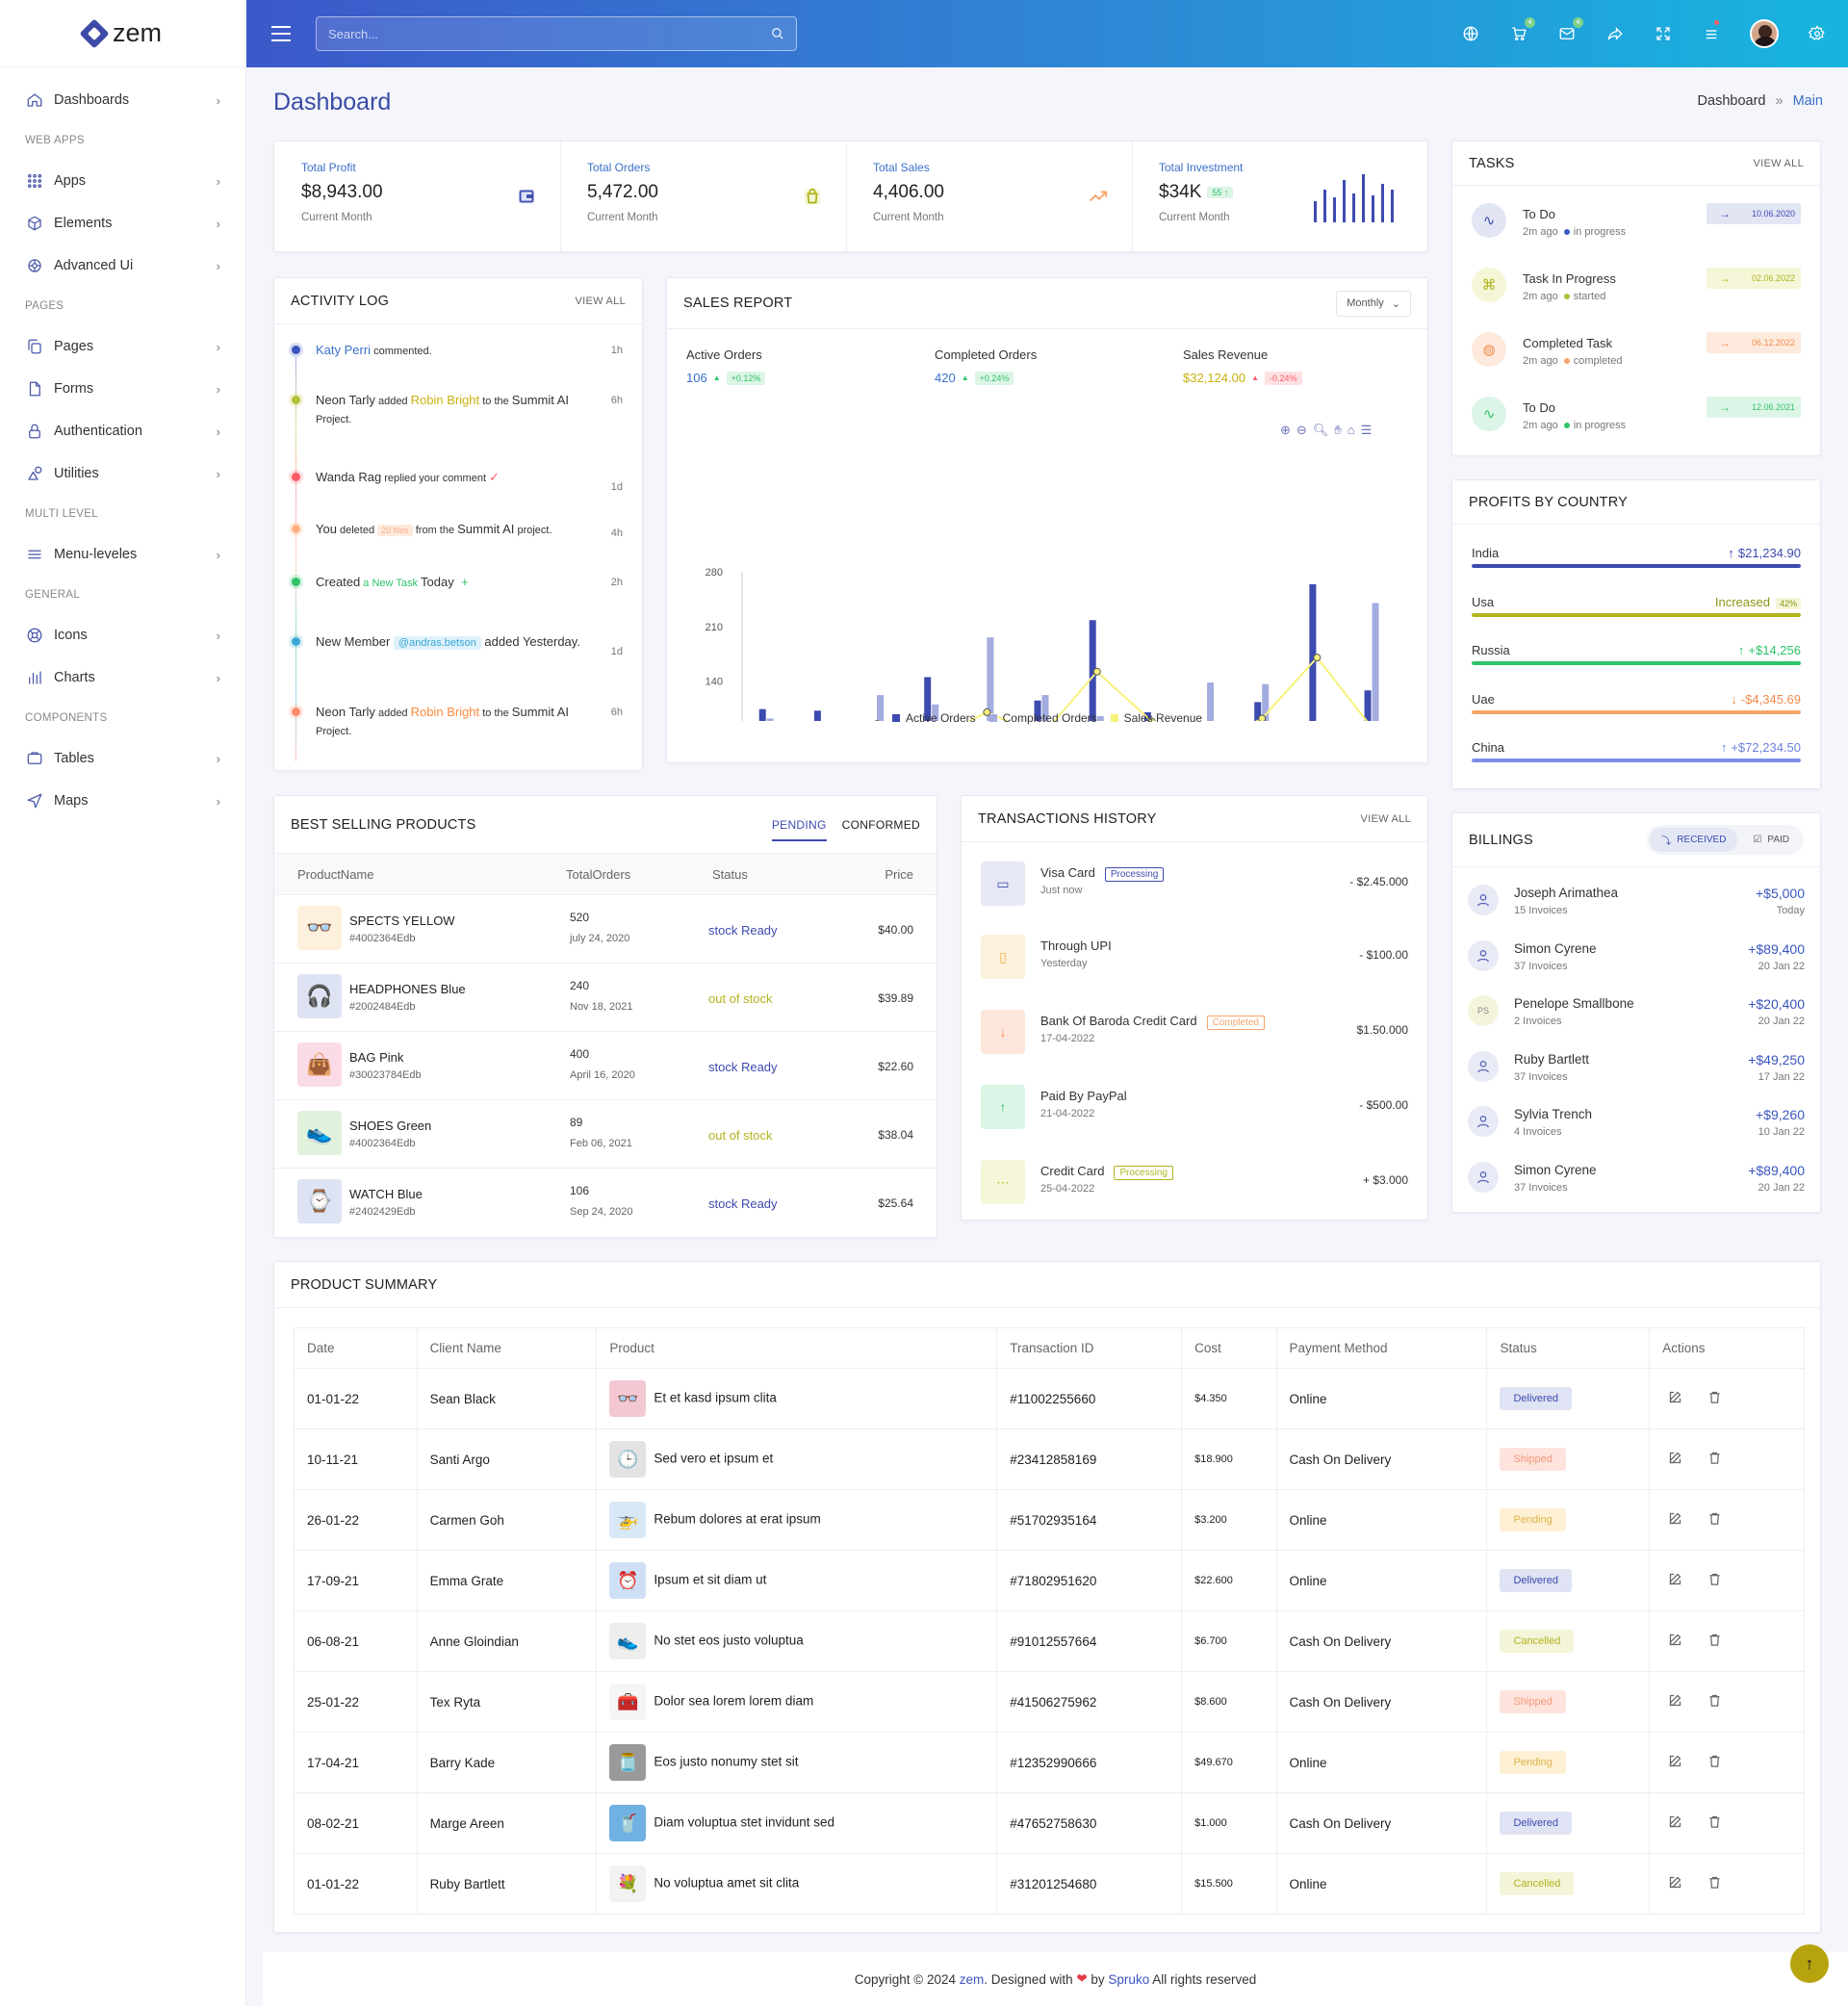 The height and width of the screenshot is (2006, 1848). I want to click on sidebar-item-advanced-ui: Advanced Ui ›, so click(122, 265).